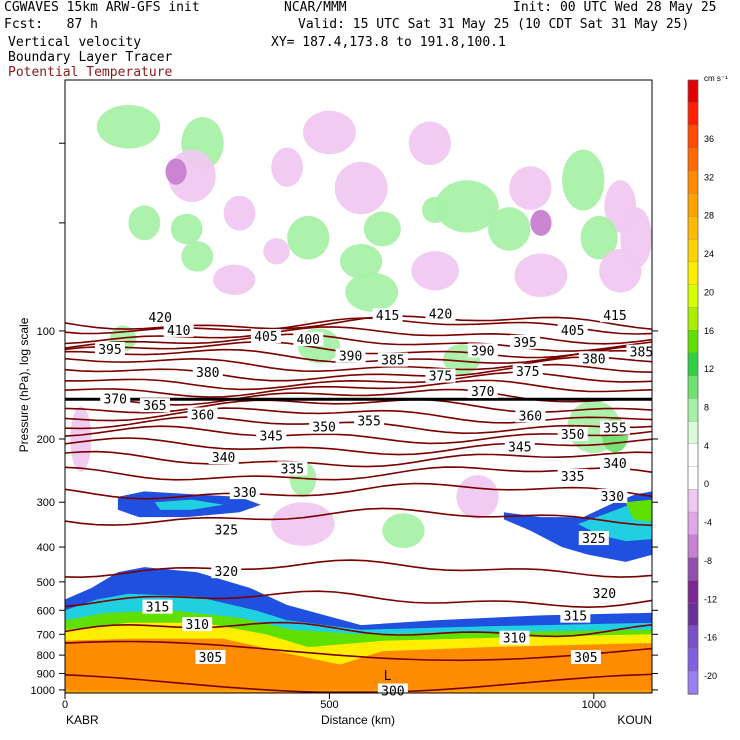  Describe the element at coordinates (709, 292) in the screenshot. I see `colorbar-label: 20` at that location.